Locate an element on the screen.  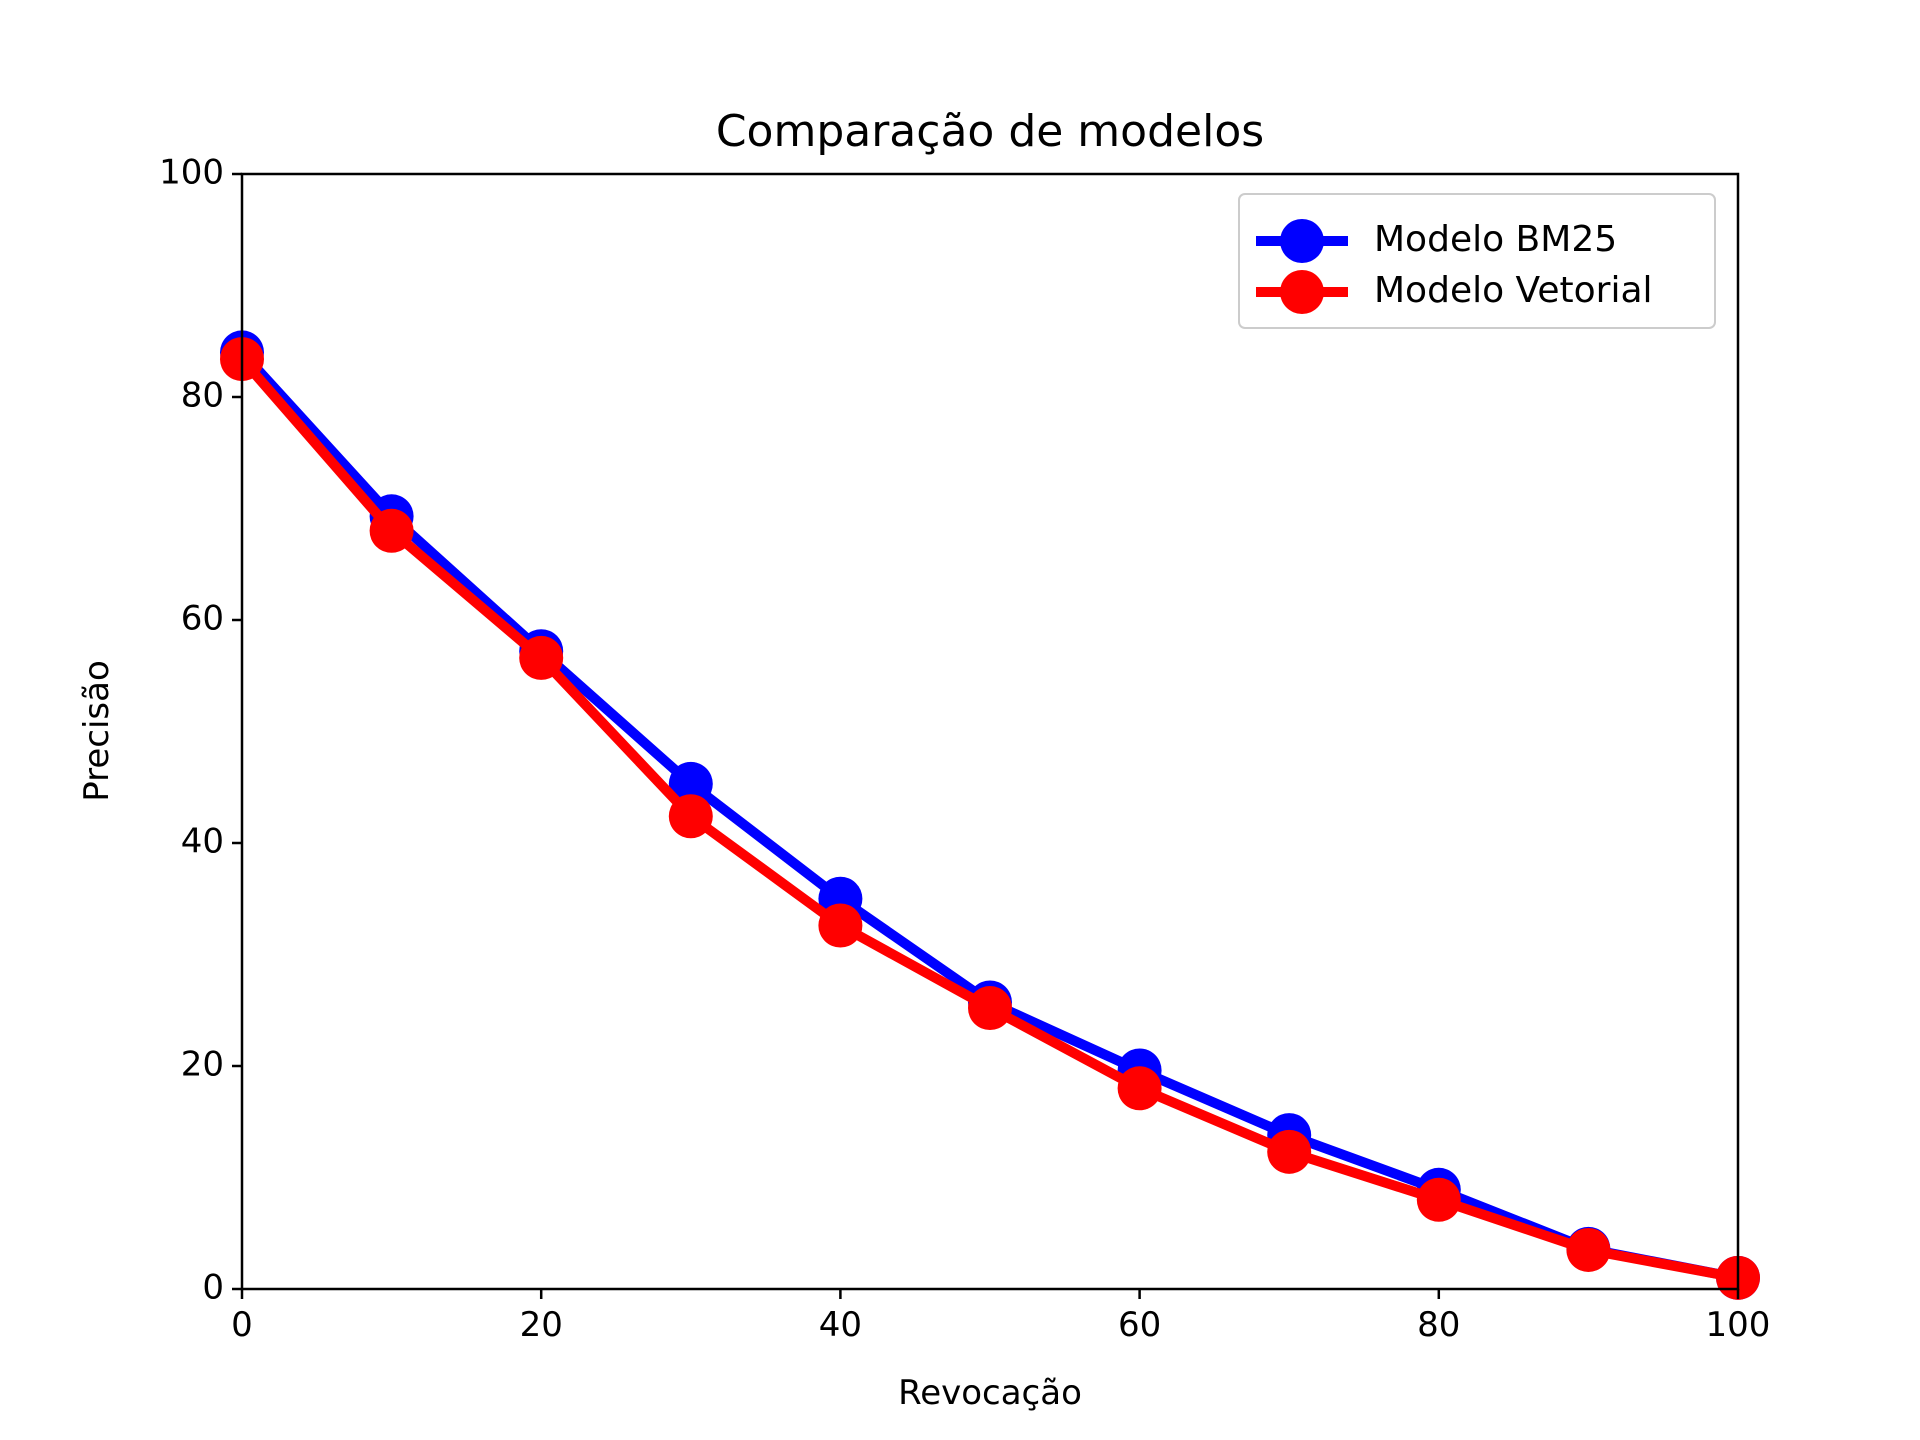
x-tick-label: 60 is located at coordinates (1139, 1325).